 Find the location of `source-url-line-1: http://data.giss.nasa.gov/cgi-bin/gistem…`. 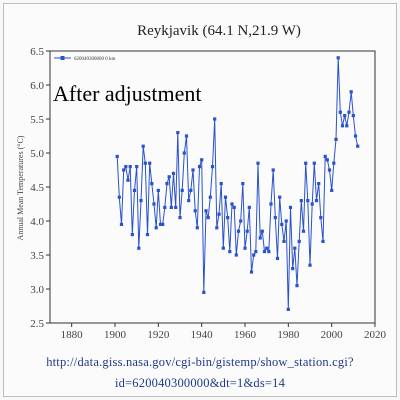

source-url-line-1: http://data.giss.nasa.gov/cgi-bin/gistem… is located at coordinates (200, 362).